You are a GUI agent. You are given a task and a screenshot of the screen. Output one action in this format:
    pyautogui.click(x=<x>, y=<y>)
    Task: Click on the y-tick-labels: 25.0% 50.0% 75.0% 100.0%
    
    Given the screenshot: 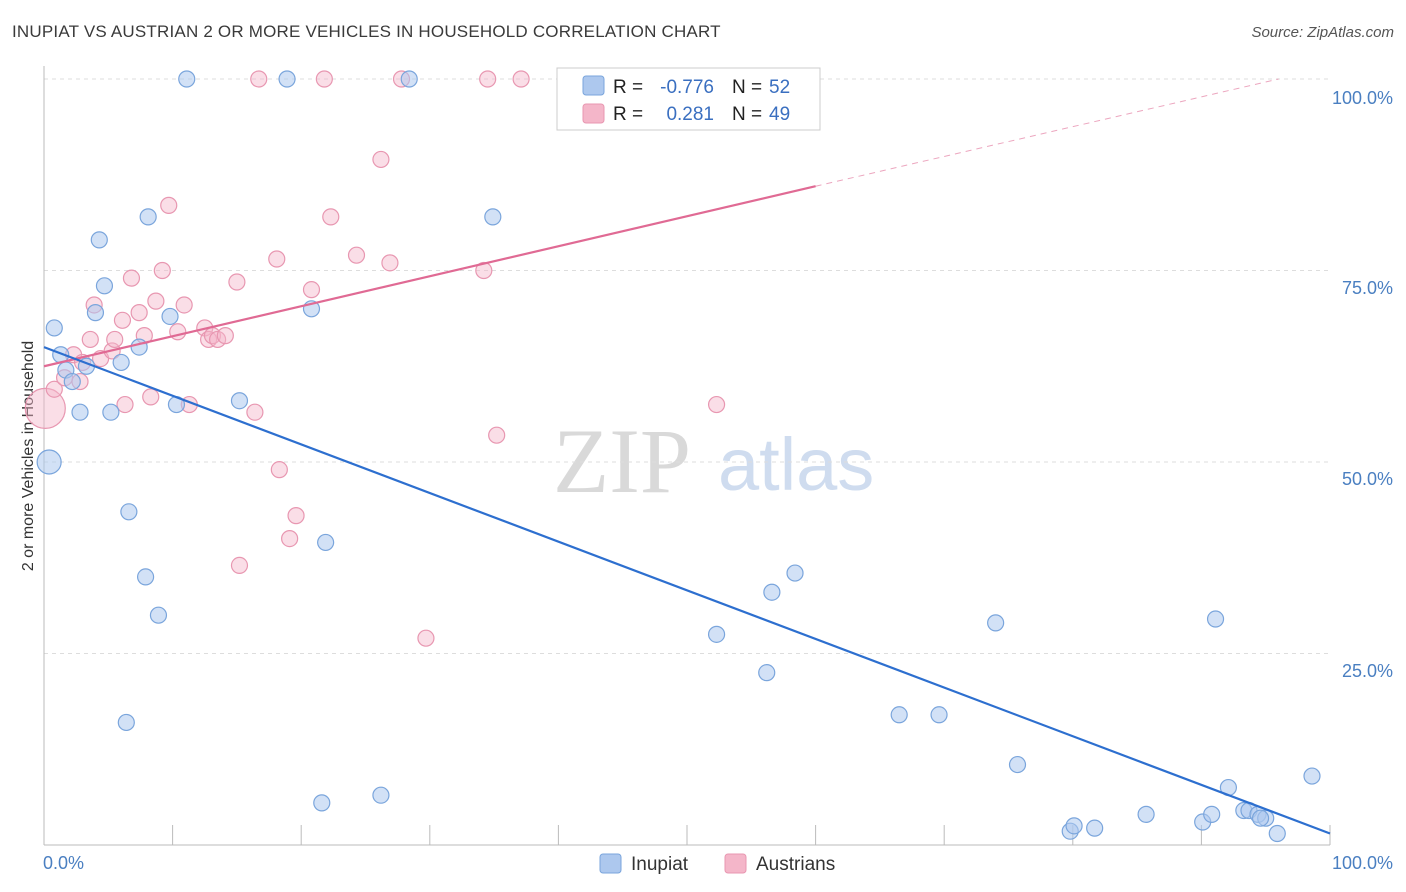 What is the action you would take?
    pyautogui.click(x=1362, y=384)
    